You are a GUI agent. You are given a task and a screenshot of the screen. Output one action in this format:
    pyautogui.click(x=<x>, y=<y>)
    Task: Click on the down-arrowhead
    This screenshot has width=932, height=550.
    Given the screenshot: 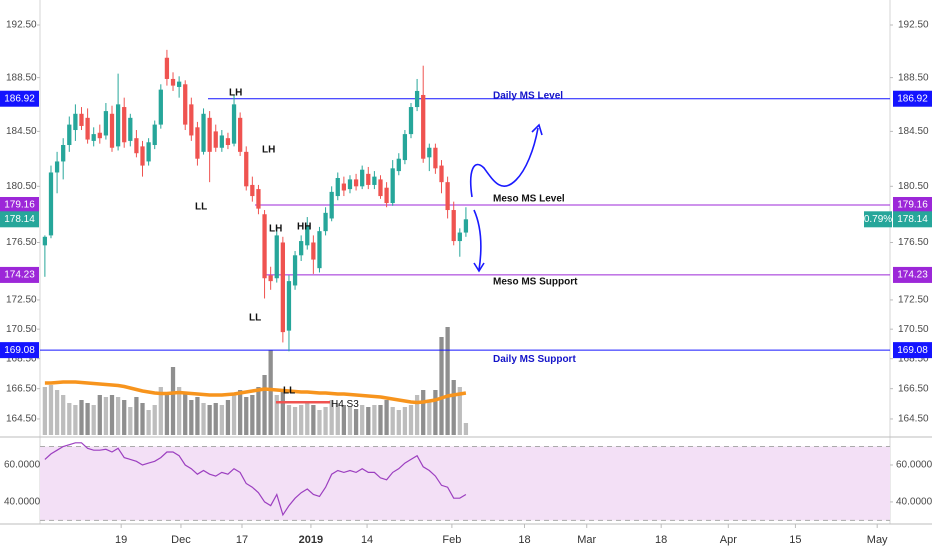 What is the action you would take?
    pyautogui.click(x=479, y=267)
    